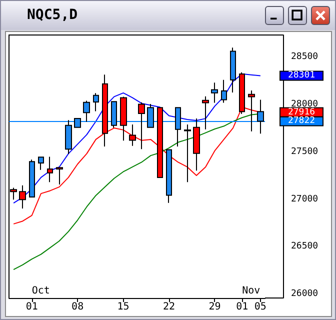 The image size is (336, 320). I want to click on annotation: Nov, so click(251, 291).